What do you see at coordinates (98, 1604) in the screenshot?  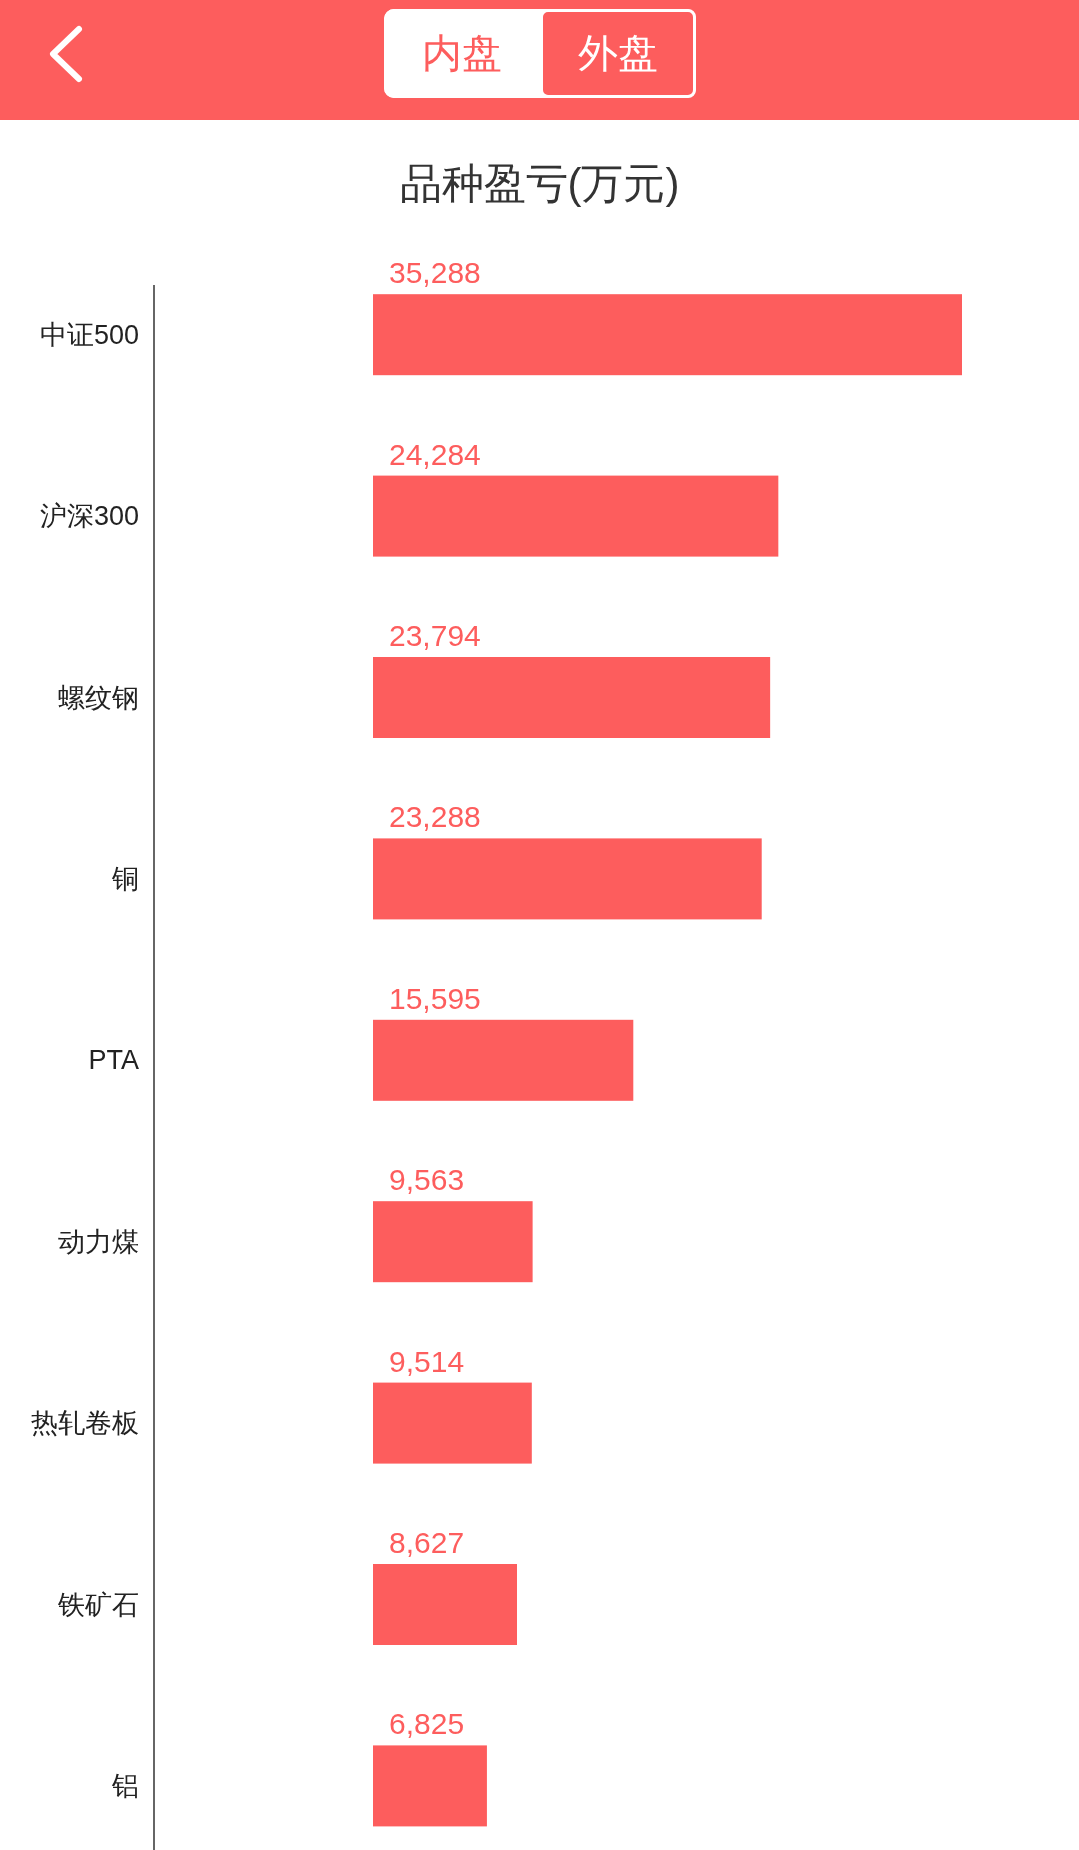 I see `y-tick-label: 铁矿石` at bounding box center [98, 1604].